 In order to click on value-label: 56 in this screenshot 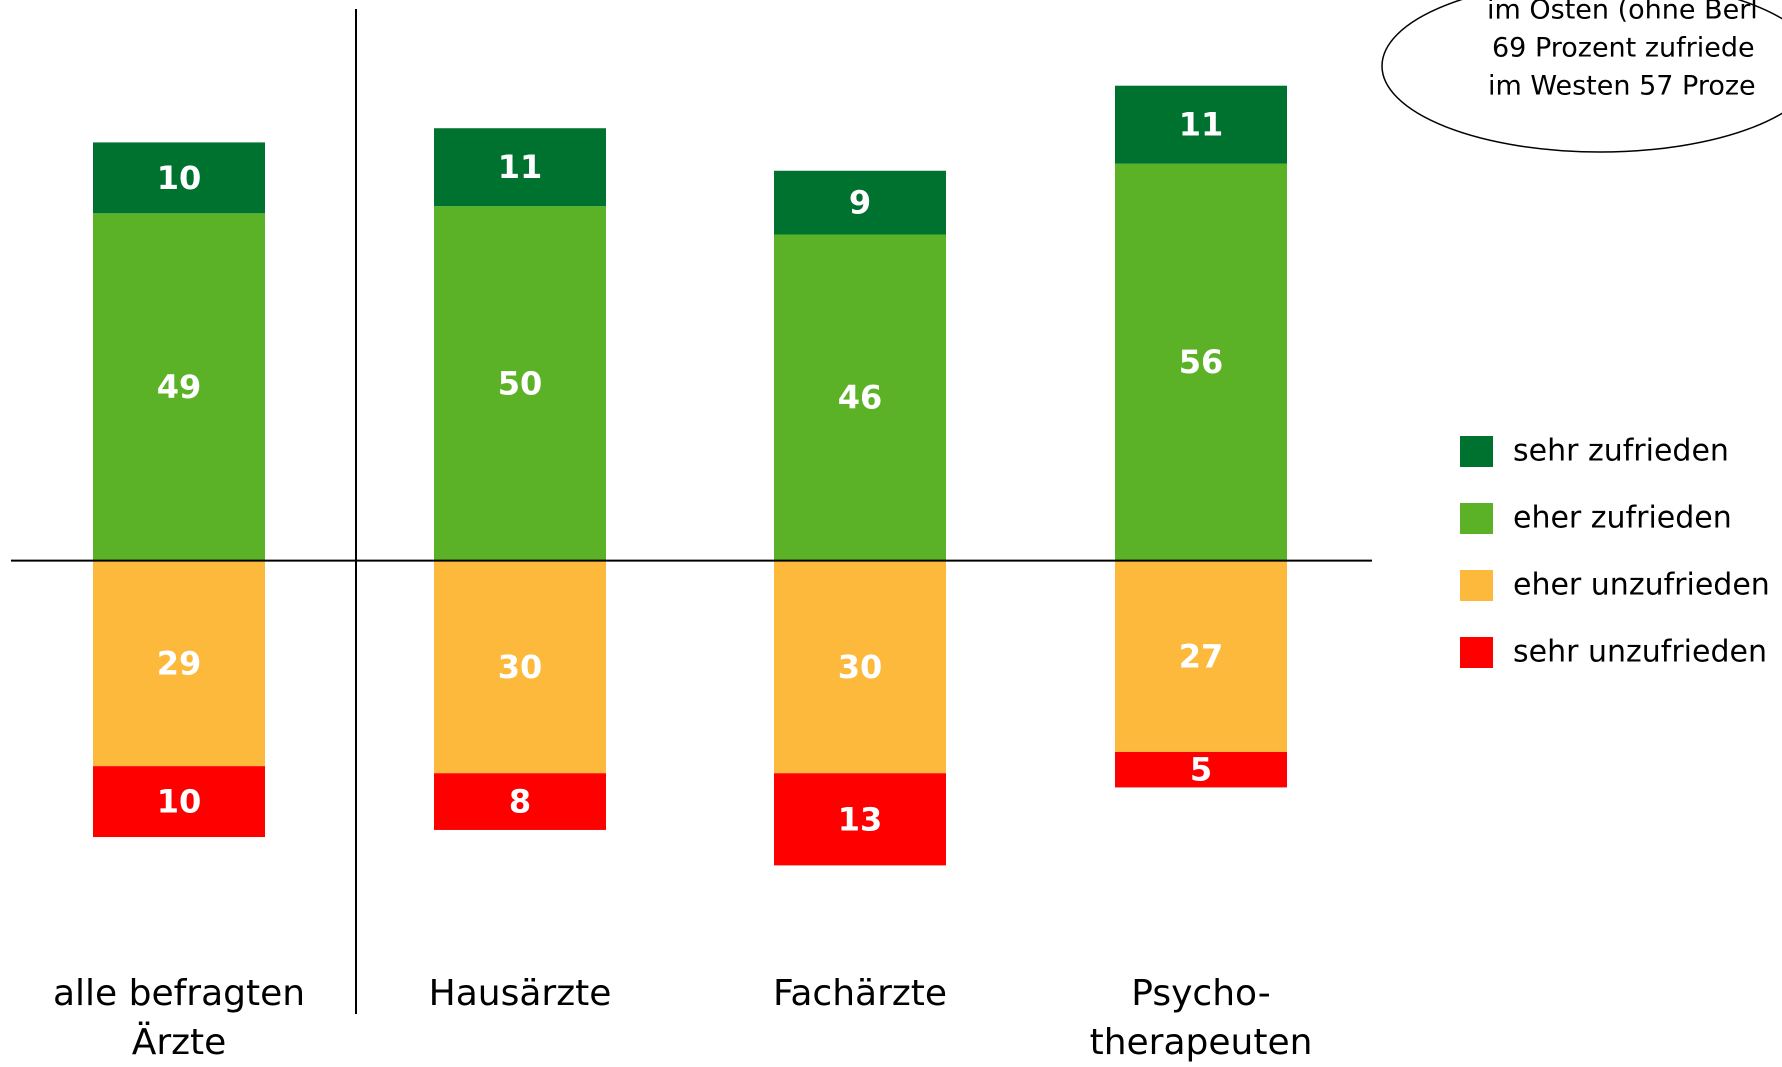, I will do `click(1201, 362)`.